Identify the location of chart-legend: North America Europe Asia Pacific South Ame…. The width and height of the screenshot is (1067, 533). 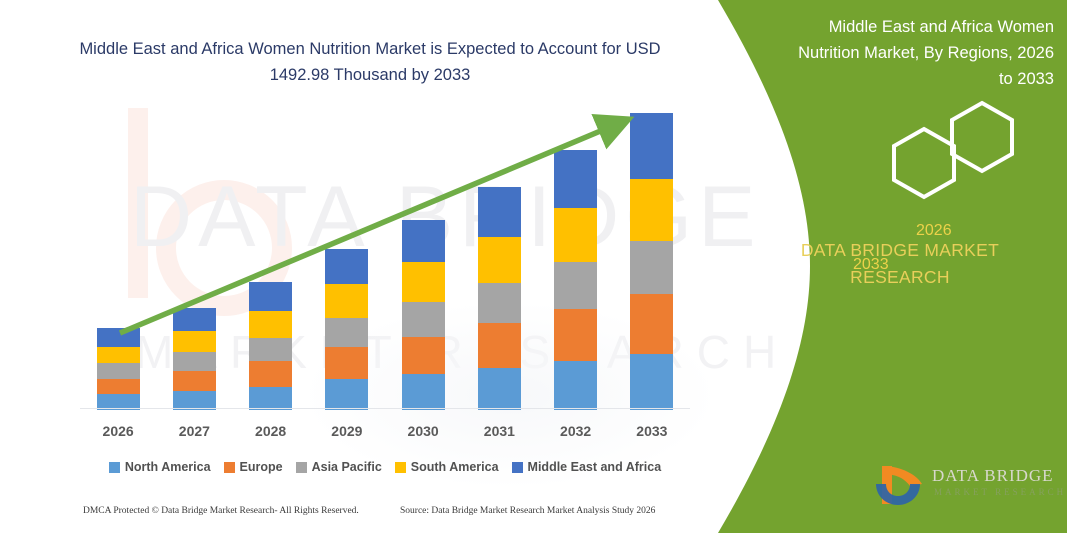
(385, 467).